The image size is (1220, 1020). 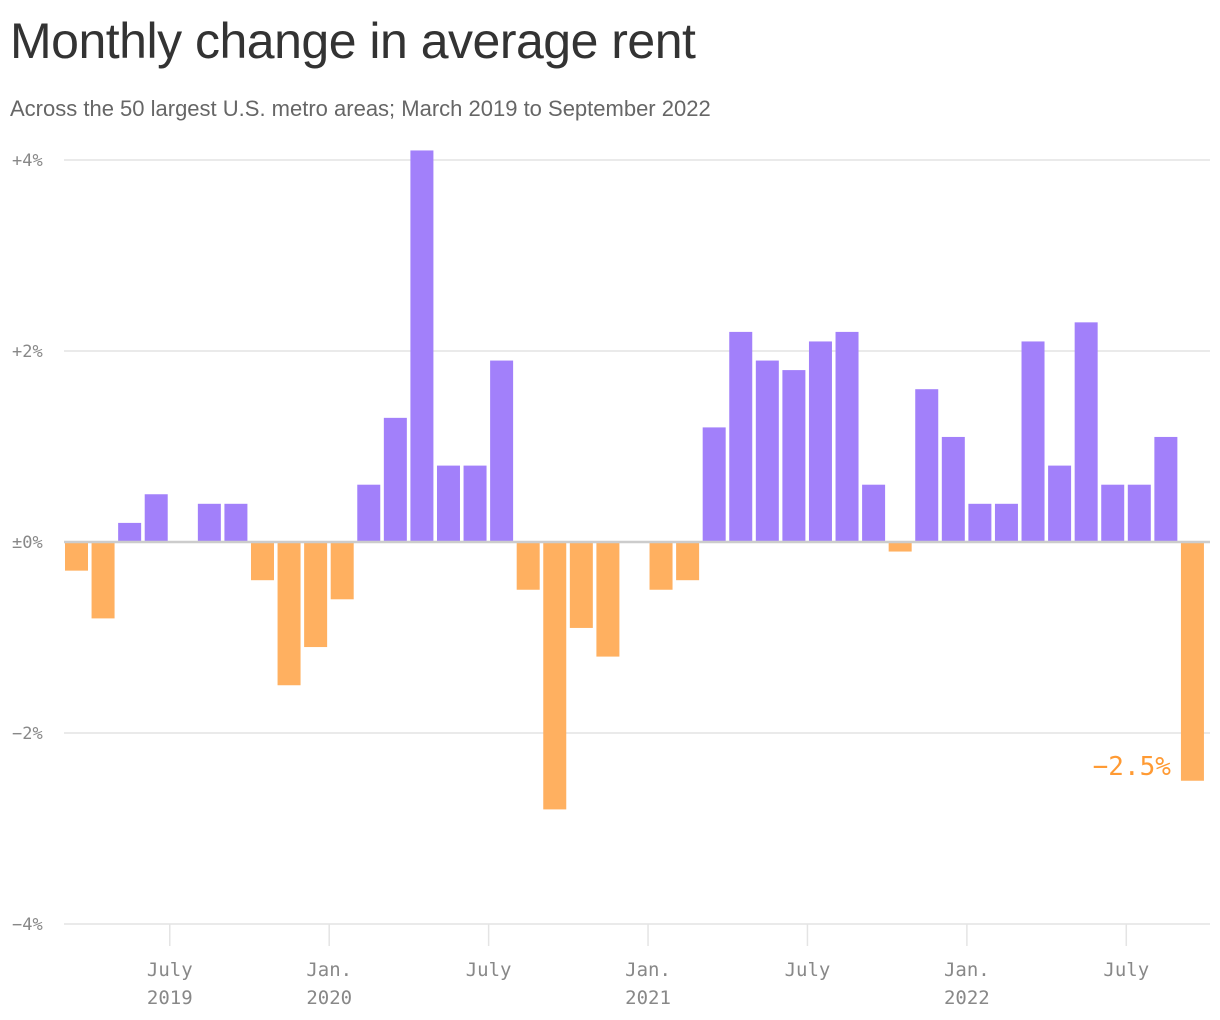 I want to click on x-tick-year: 2022, so click(x=967, y=998).